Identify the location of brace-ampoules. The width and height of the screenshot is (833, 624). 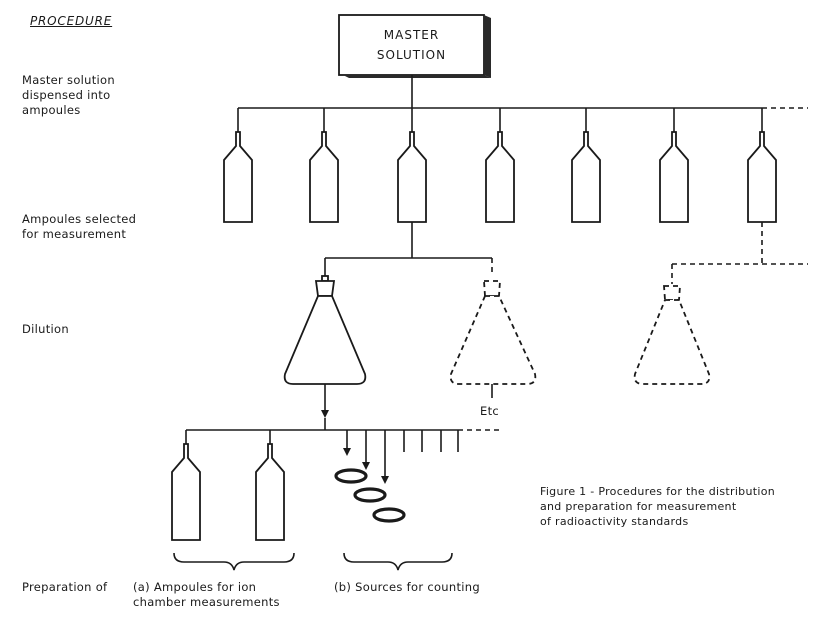
(234, 561).